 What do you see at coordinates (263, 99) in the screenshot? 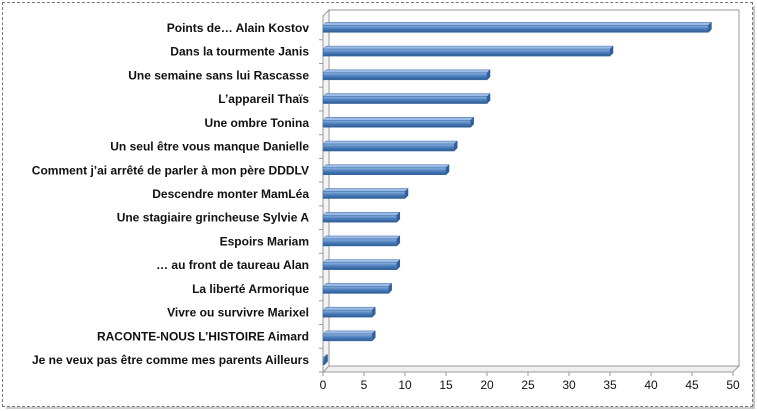
I see `category-label: L’appareil Thaïs` at bounding box center [263, 99].